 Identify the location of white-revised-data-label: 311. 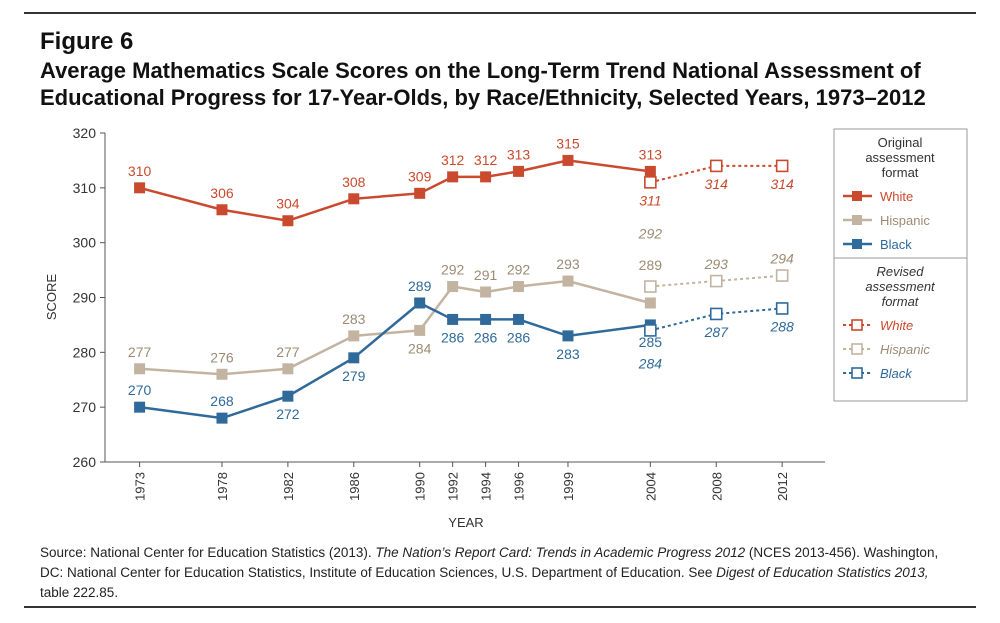
(650, 200).